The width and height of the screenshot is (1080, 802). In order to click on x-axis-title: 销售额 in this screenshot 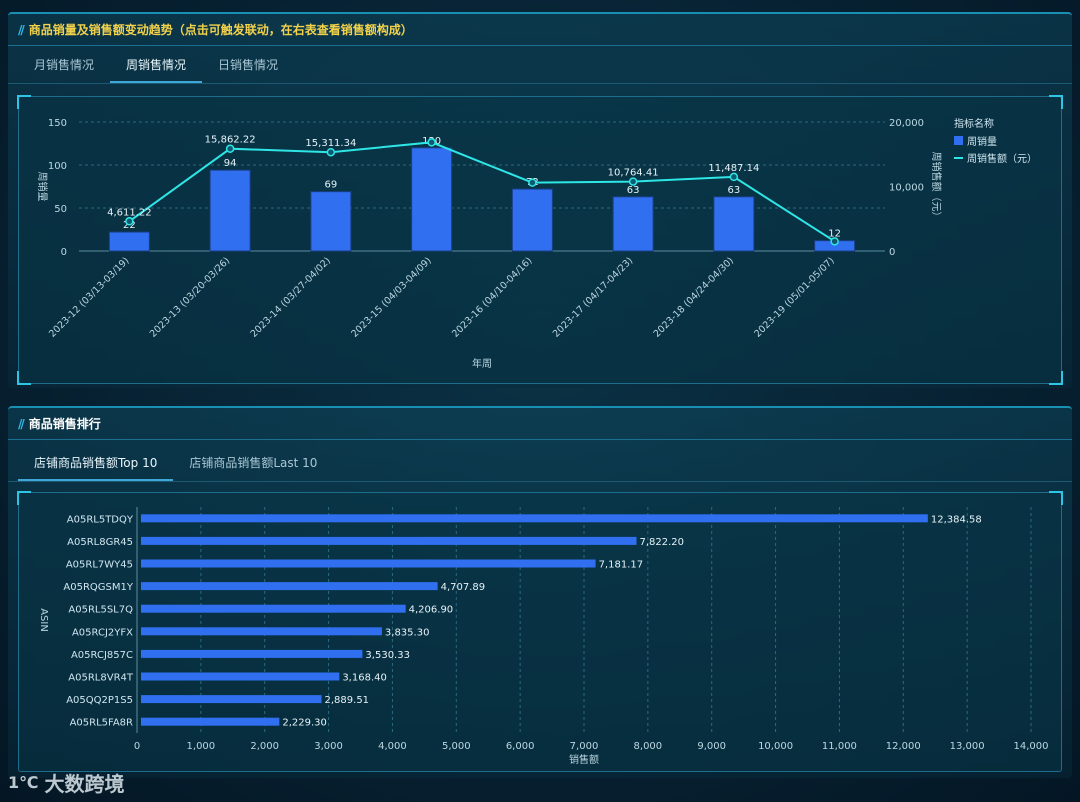, I will do `click(584, 759)`.